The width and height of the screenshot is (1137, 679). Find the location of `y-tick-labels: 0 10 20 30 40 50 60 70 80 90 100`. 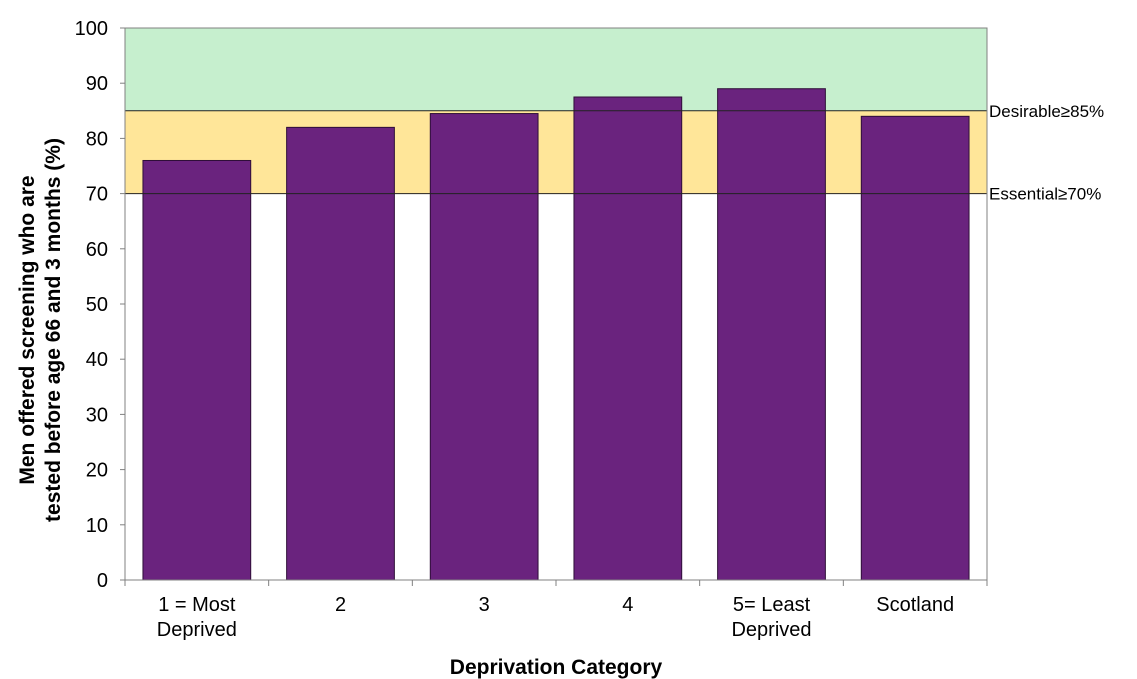

y-tick-labels: 0 10 20 30 40 50 60 70 80 90 100 is located at coordinates (91, 305).